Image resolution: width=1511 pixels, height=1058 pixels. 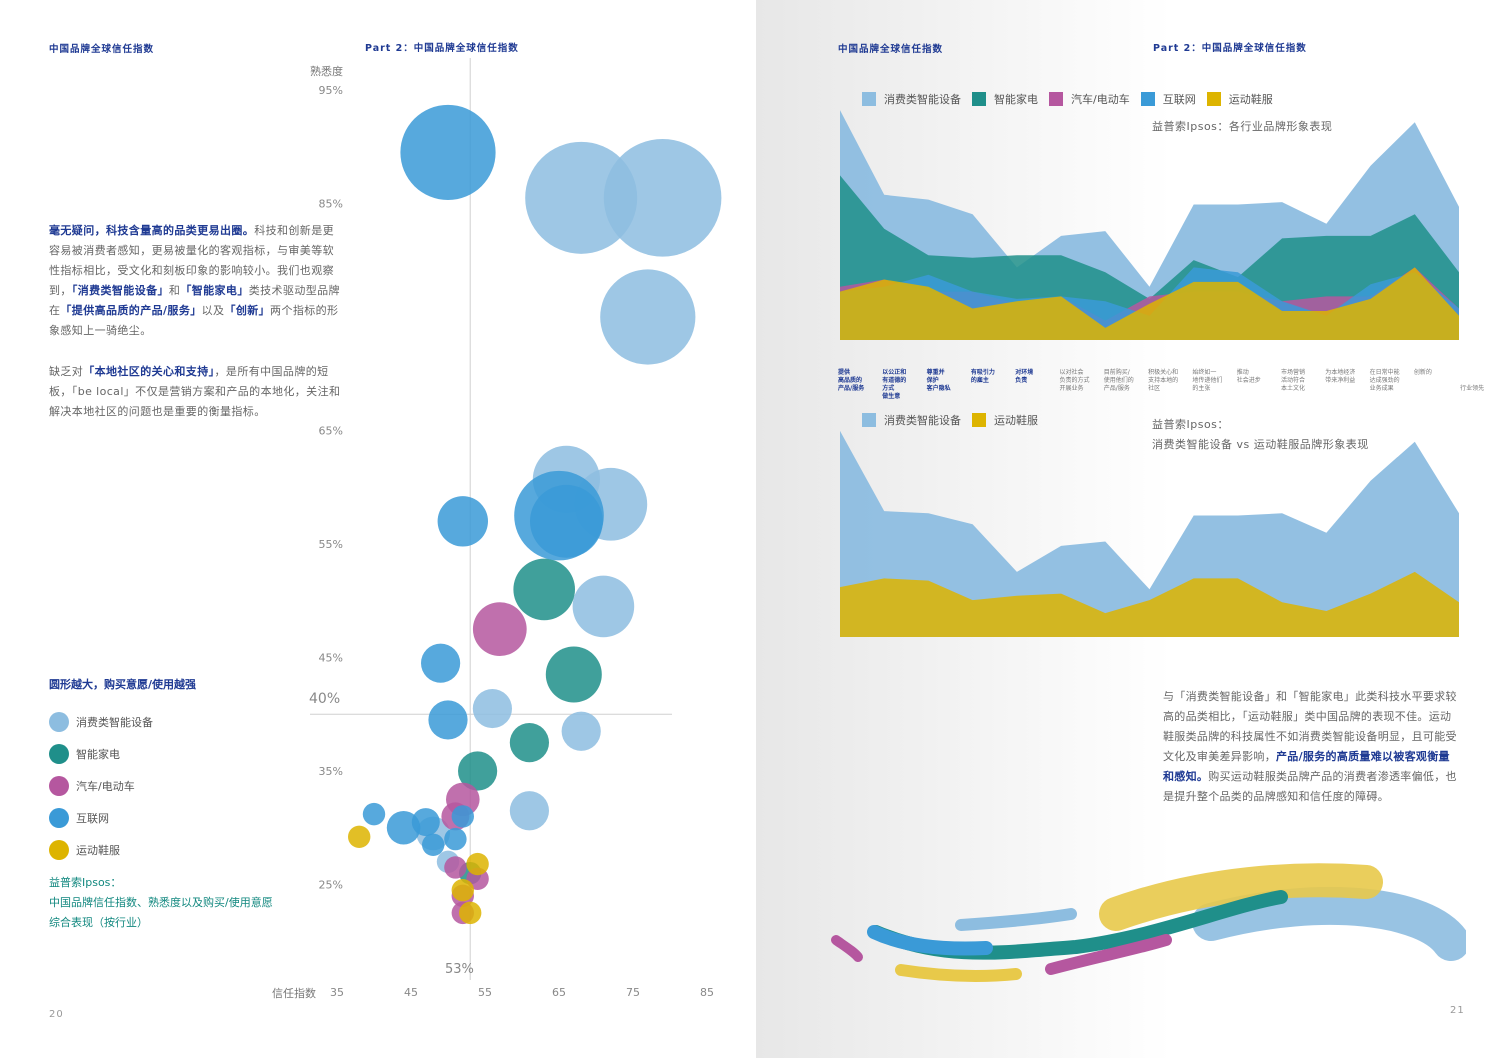 I want to click on intro-paragraph-run-bold: 「提供高品质的产品/服务」, so click(x=131, y=310).